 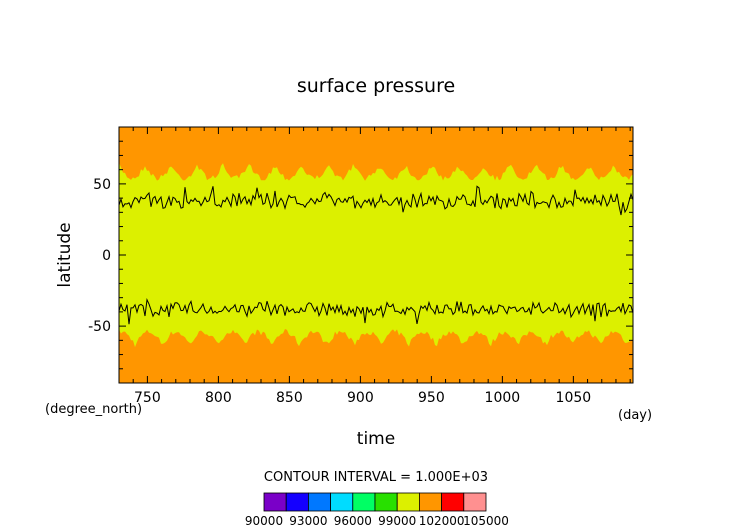 I want to click on contour-interval-label: CONTOUR INTERVAL = 1.000E+03, so click(x=376, y=477).